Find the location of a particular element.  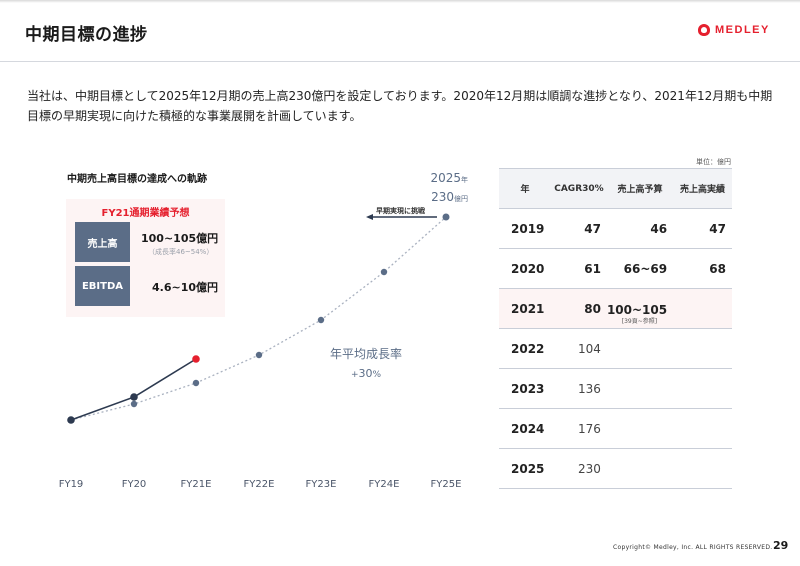

table-unit: 単位：億円 is located at coordinates (713, 162).